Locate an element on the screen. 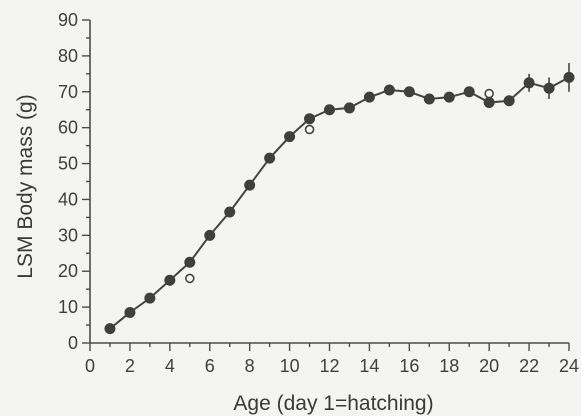 This screenshot has width=581, height=416. x-tick-label: 14 is located at coordinates (369, 366).